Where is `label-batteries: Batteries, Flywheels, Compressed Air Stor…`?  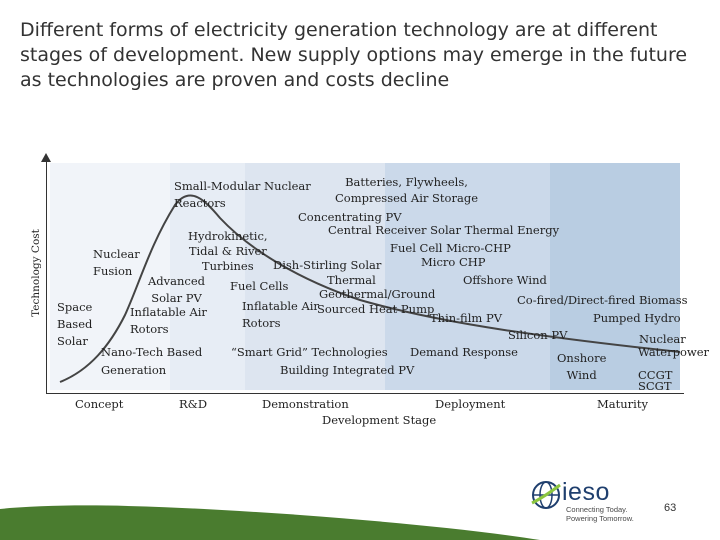 label-batteries: Batteries, Flywheels, Compressed Air Stor… is located at coordinates (406, 190).